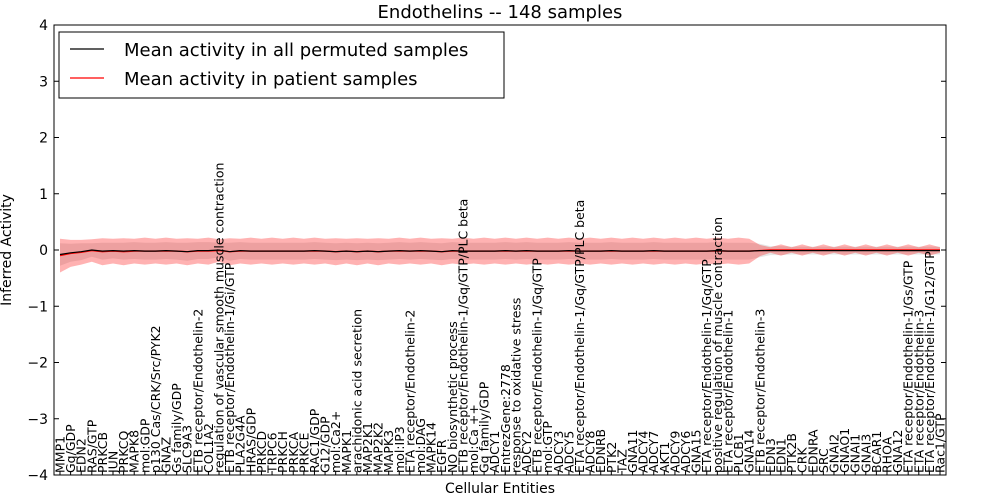 The height and width of the screenshot is (500, 1000). I want to click on x-tick-label: MAPK14, so click(431, 447).